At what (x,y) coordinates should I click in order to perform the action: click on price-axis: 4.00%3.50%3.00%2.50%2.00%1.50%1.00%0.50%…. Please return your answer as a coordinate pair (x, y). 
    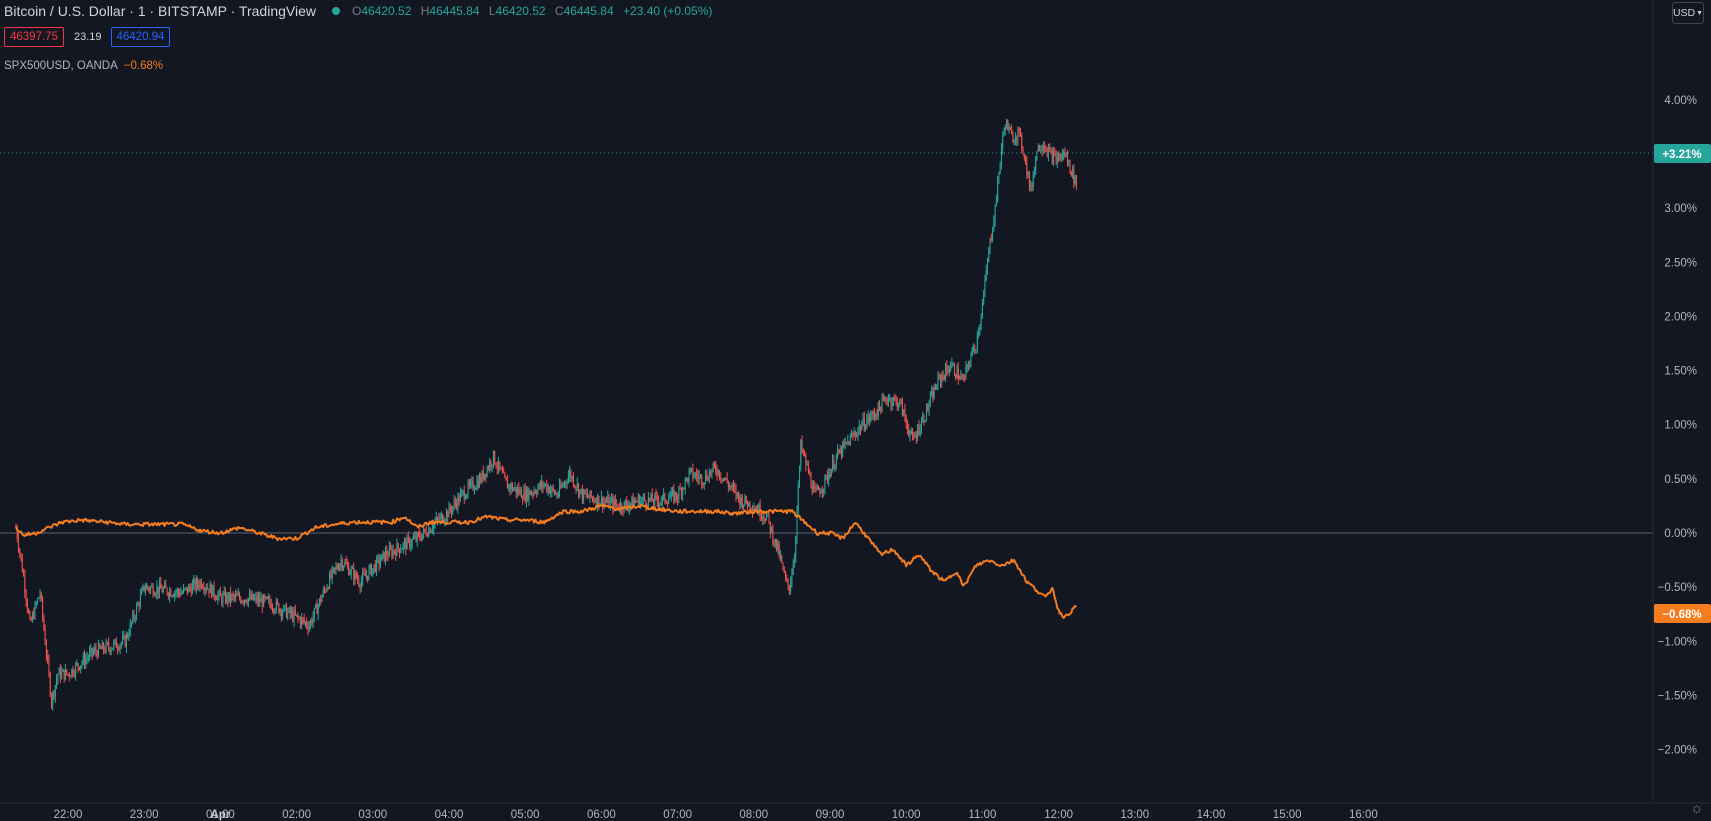
    Looking at the image, I should click on (1677, 426).